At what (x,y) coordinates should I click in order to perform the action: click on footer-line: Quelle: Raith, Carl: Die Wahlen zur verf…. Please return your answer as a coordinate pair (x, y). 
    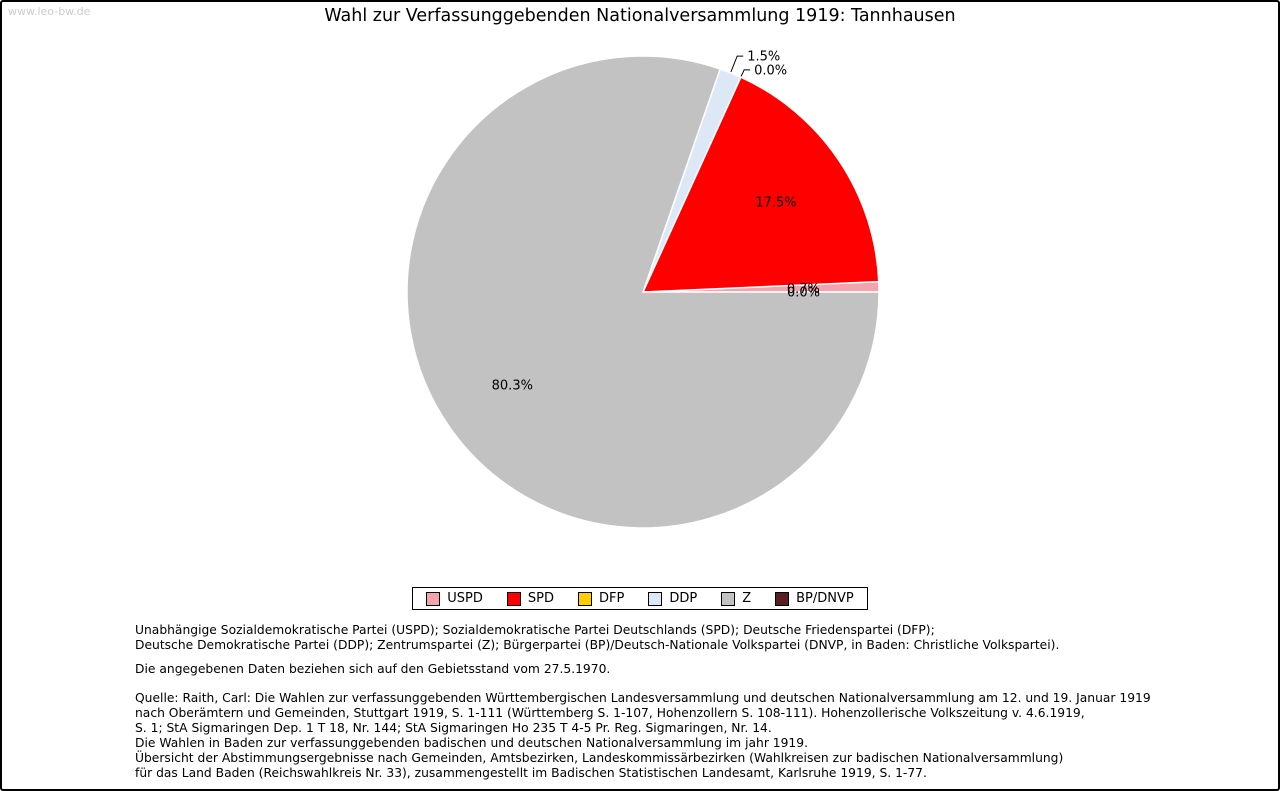
    Looking at the image, I should click on (643, 698).